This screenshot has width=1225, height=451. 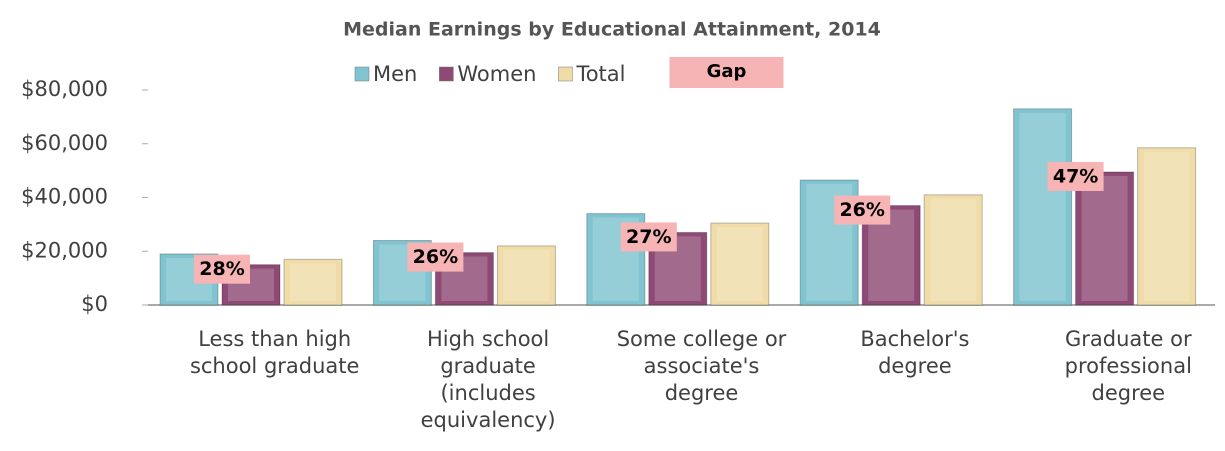 I want to click on x-tick-label: Graduate or professional degree, so click(x=1128, y=366).